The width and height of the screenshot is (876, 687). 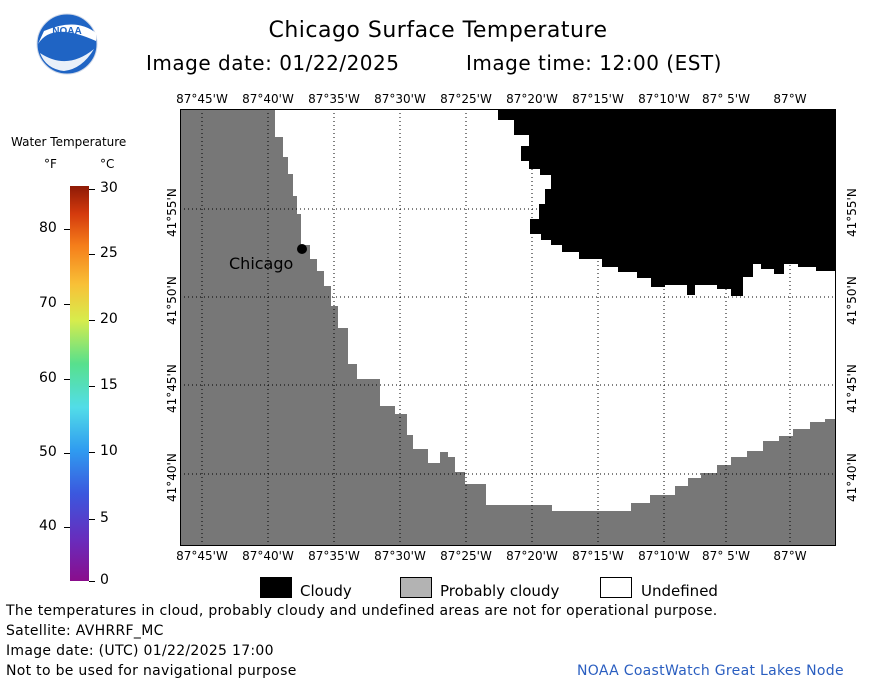 What do you see at coordinates (172, 212) in the screenshot?
I see `latitude-label-left: 41°55'N` at bounding box center [172, 212].